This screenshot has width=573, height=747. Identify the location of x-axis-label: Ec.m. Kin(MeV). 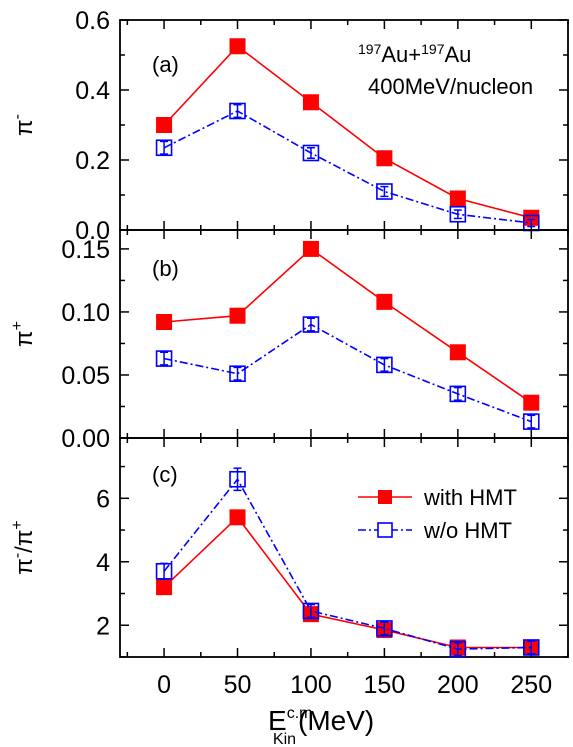
(321, 726).